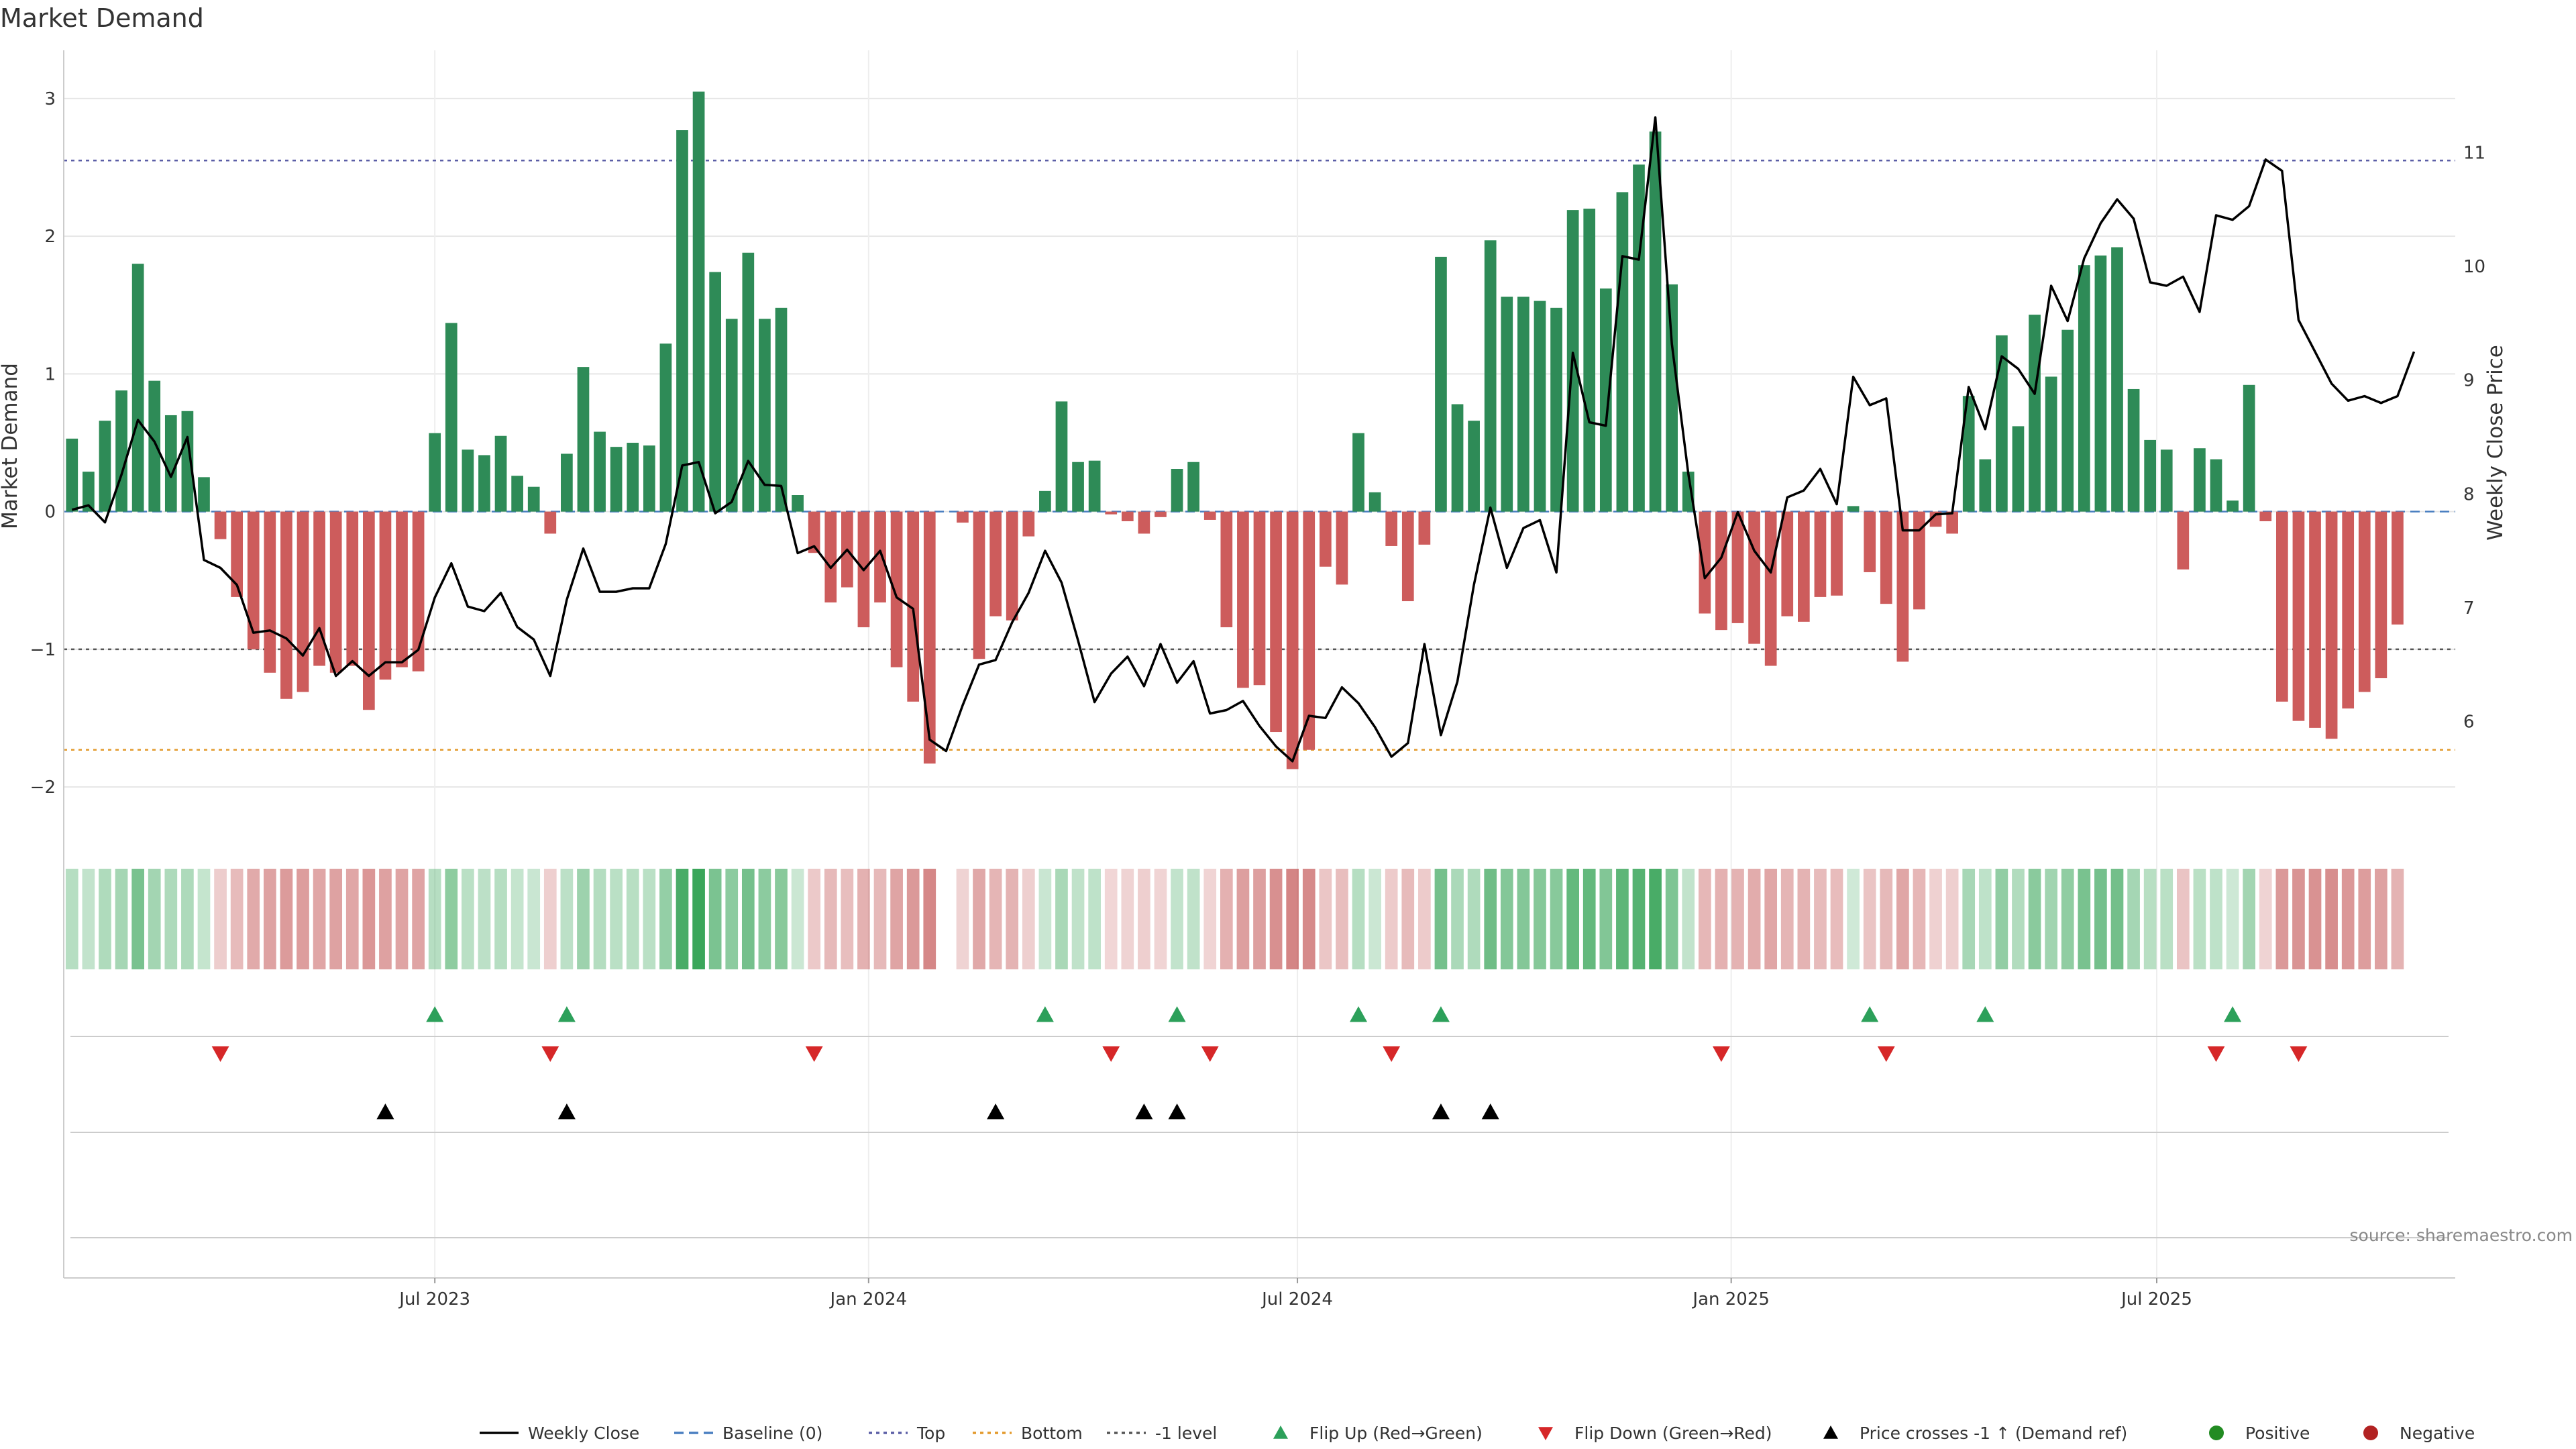 This screenshot has height=1449, width=2576. I want to click on x-tick-label: Jul 2024, so click(1296, 1299).